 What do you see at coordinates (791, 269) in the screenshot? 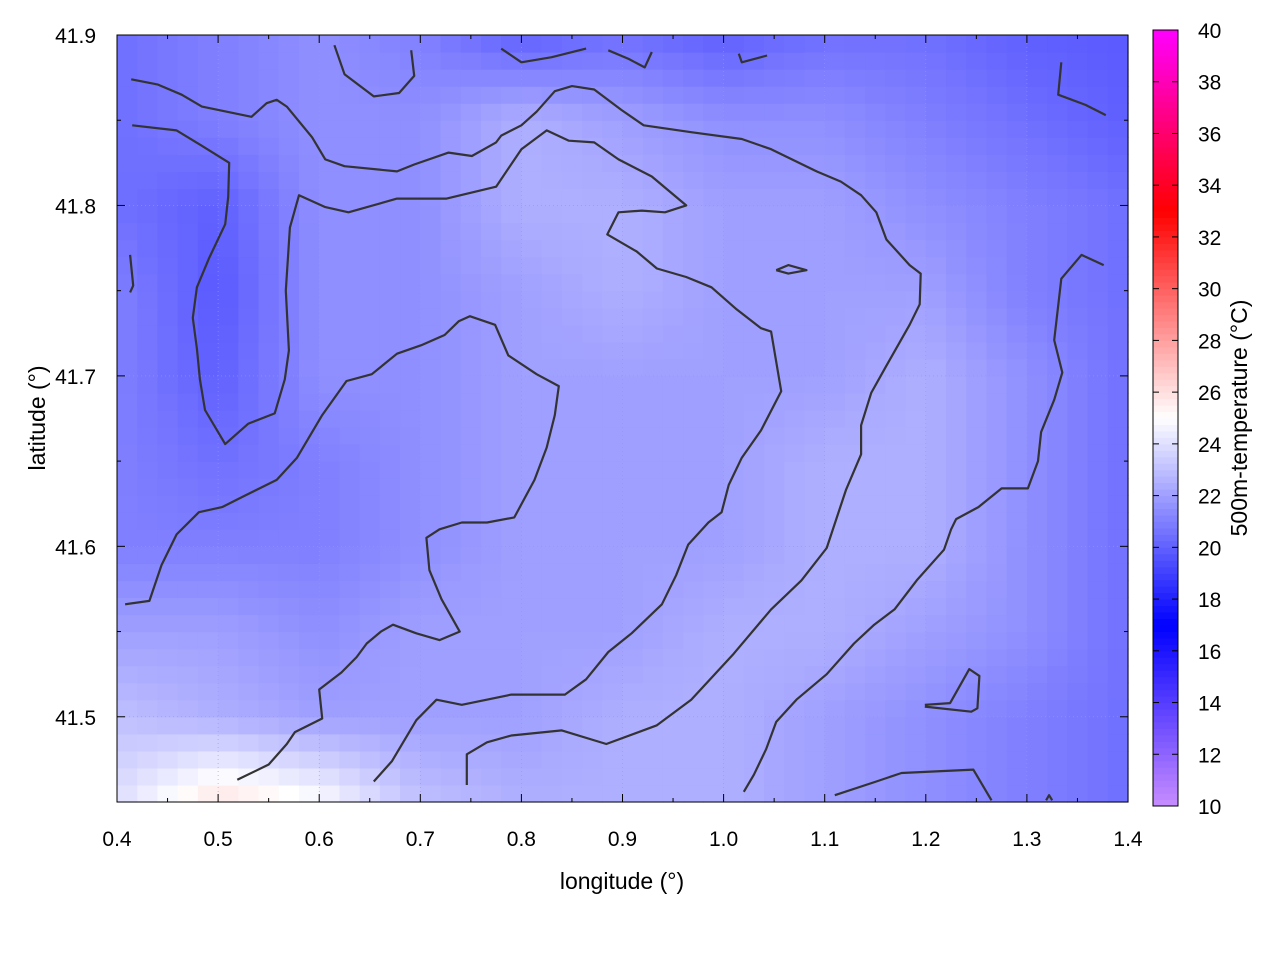
I see `contour-line` at bounding box center [791, 269].